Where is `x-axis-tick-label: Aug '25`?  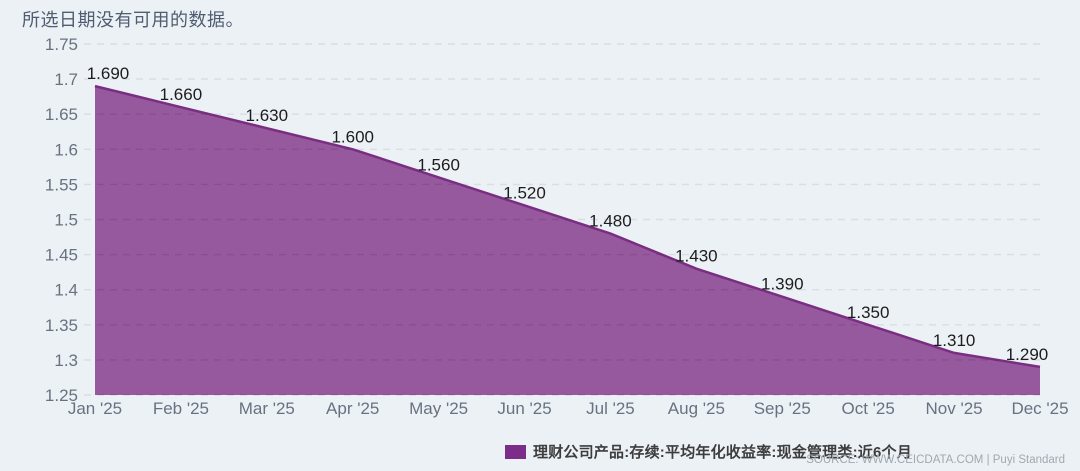
x-axis-tick-label: Aug '25 is located at coordinates (696, 408).